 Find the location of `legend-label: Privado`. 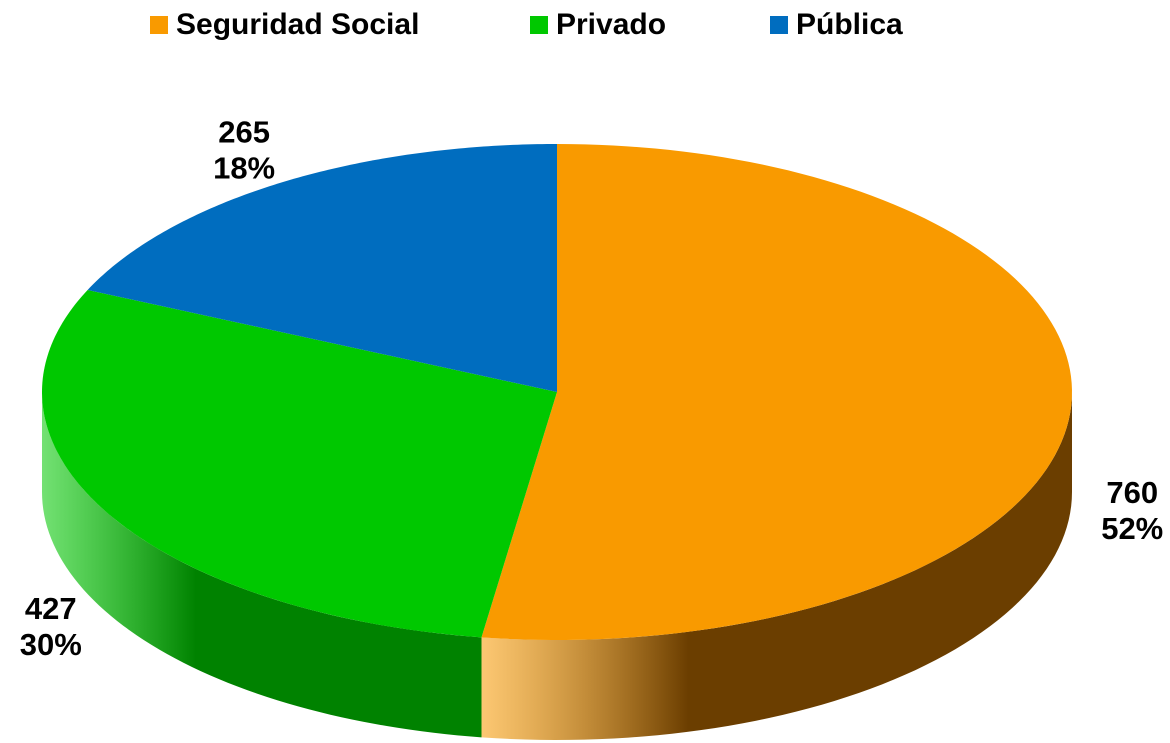

legend-label: Privado is located at coordinates (611, 24).